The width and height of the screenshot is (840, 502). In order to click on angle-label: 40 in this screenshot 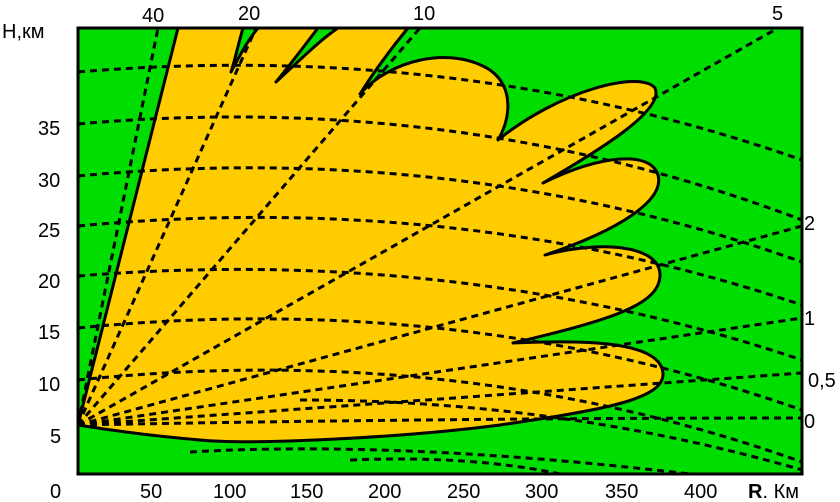, I will do `click(153, 16)`.